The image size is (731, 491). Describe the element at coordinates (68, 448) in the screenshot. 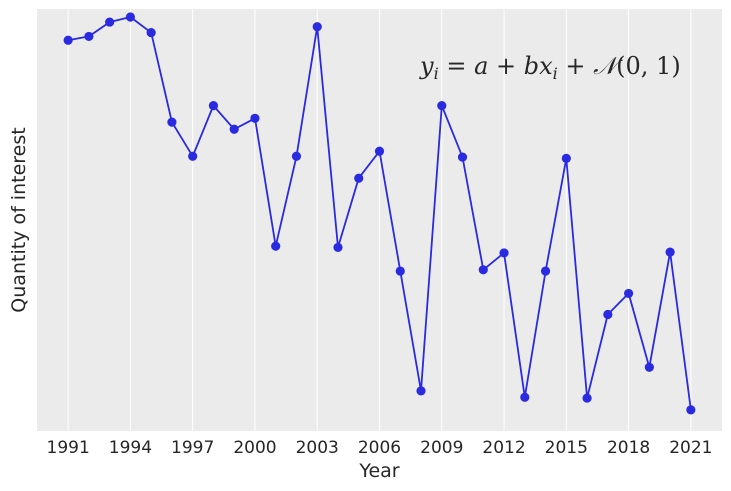

I see `x-tick-label: 1991` at that location.